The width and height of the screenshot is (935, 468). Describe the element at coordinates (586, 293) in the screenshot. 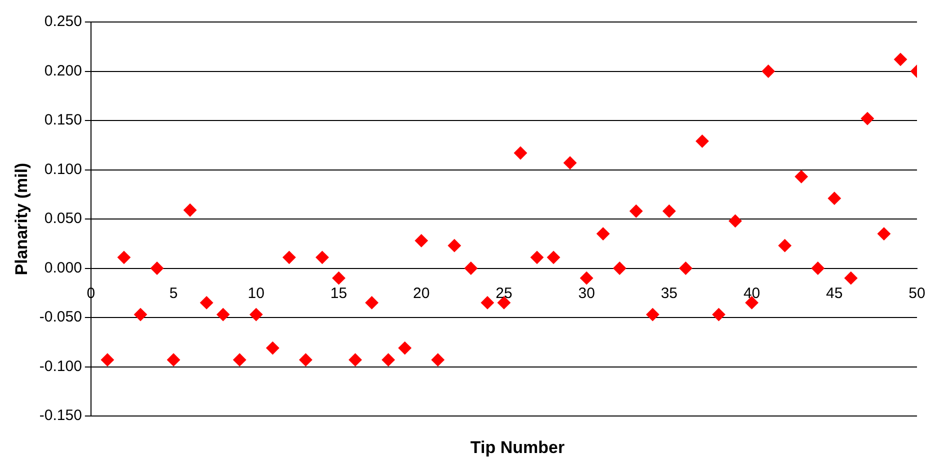

I see `x-tick-label: 30` at that location.